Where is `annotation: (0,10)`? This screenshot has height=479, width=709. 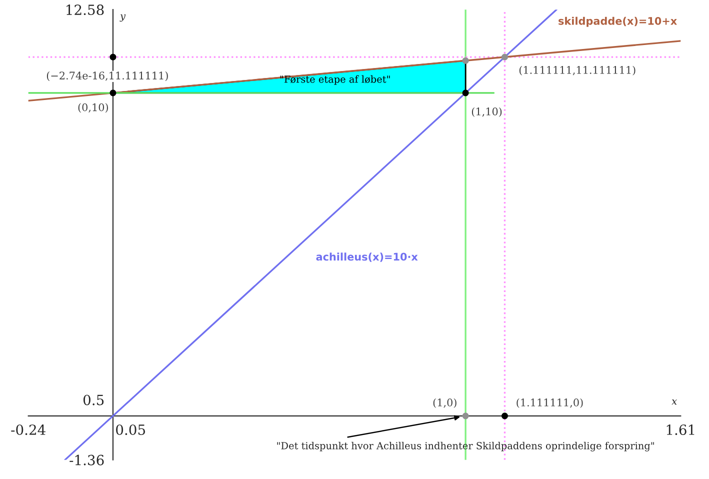
annotation: (0,10) is located at coordinates (93, 108).